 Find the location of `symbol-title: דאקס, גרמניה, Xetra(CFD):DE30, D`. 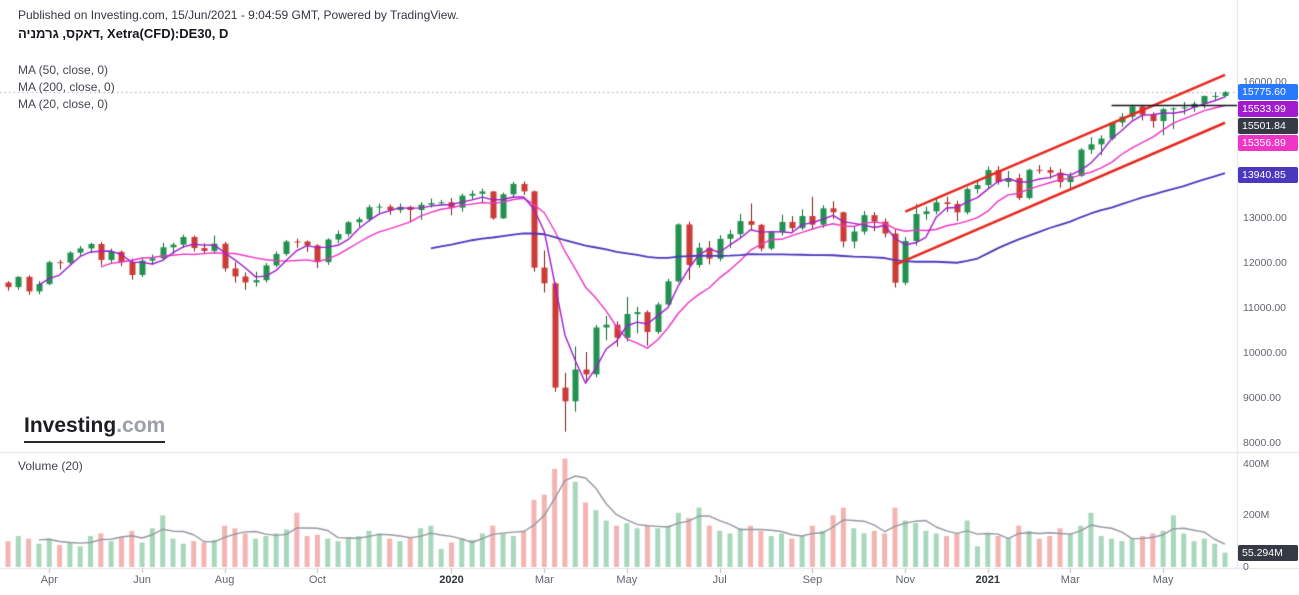

symbol-title: דאקס, גרמניה, Xetra(CFD):DE30, D is located at coordinates (123, 33).